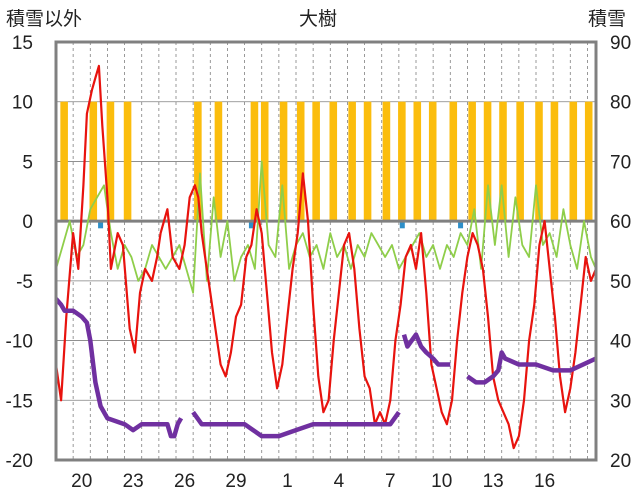  Describe the element at coordinates (620, 43) in the screenshot. I see `right-tick-label: 90` at that location.